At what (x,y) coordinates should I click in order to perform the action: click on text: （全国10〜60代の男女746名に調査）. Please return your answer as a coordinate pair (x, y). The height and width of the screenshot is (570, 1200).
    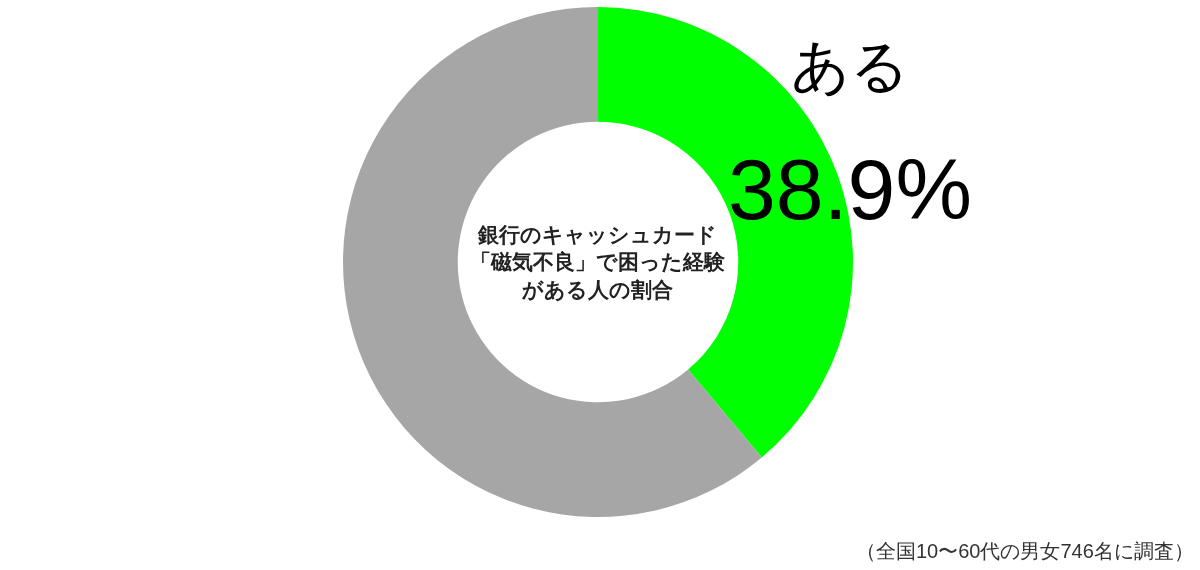
    Looking at the image, I should click on (1025, 551).